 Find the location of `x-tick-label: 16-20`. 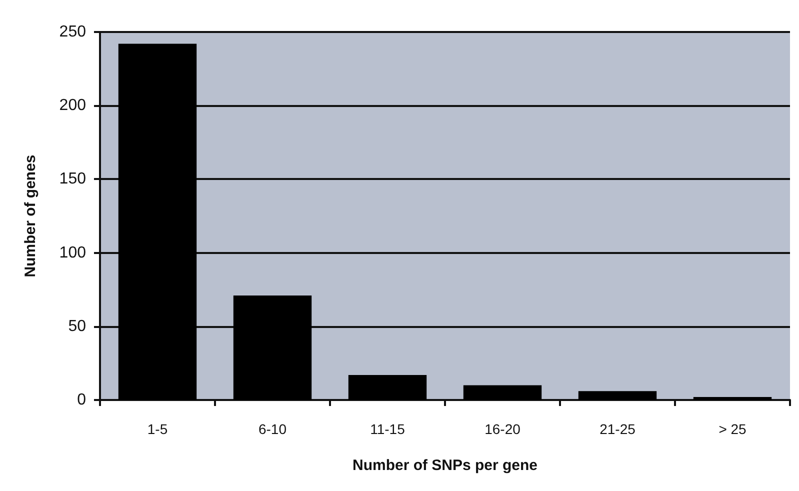

x-tick-label: 16-20 is located at coordinates (502, 429).